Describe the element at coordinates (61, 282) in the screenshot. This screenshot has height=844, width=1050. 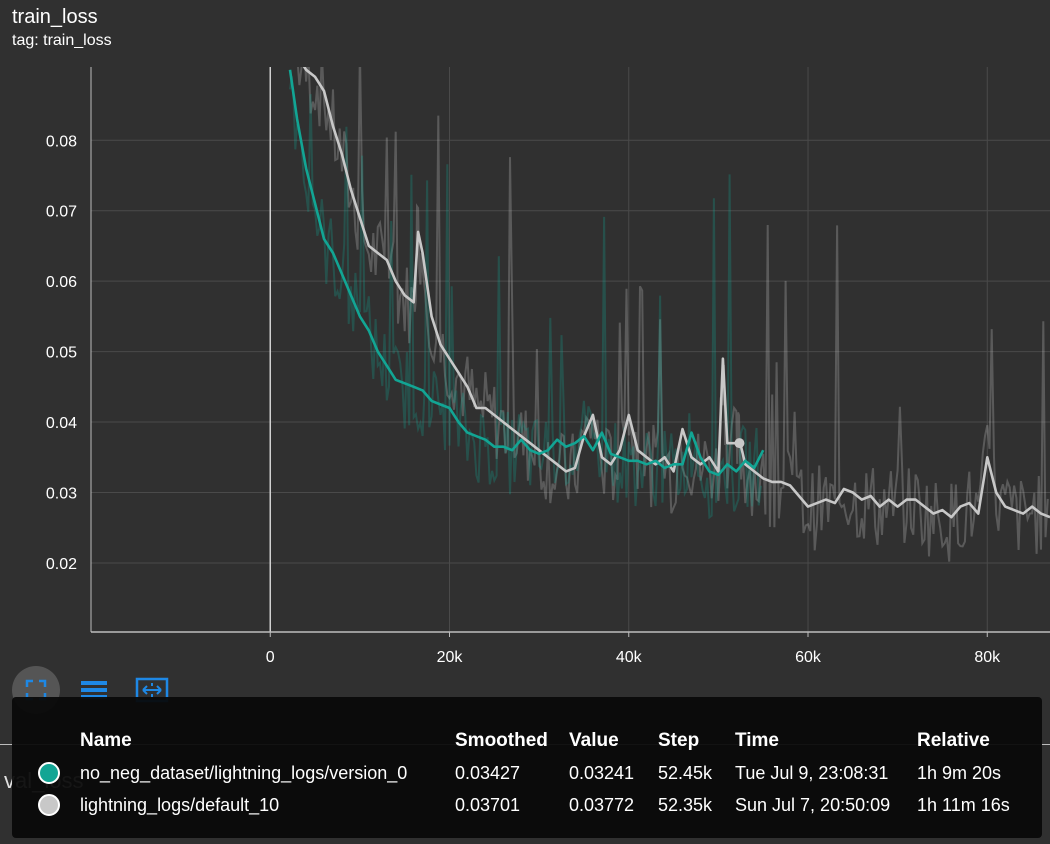
I see `y-tick-label: 0.06` at that location.